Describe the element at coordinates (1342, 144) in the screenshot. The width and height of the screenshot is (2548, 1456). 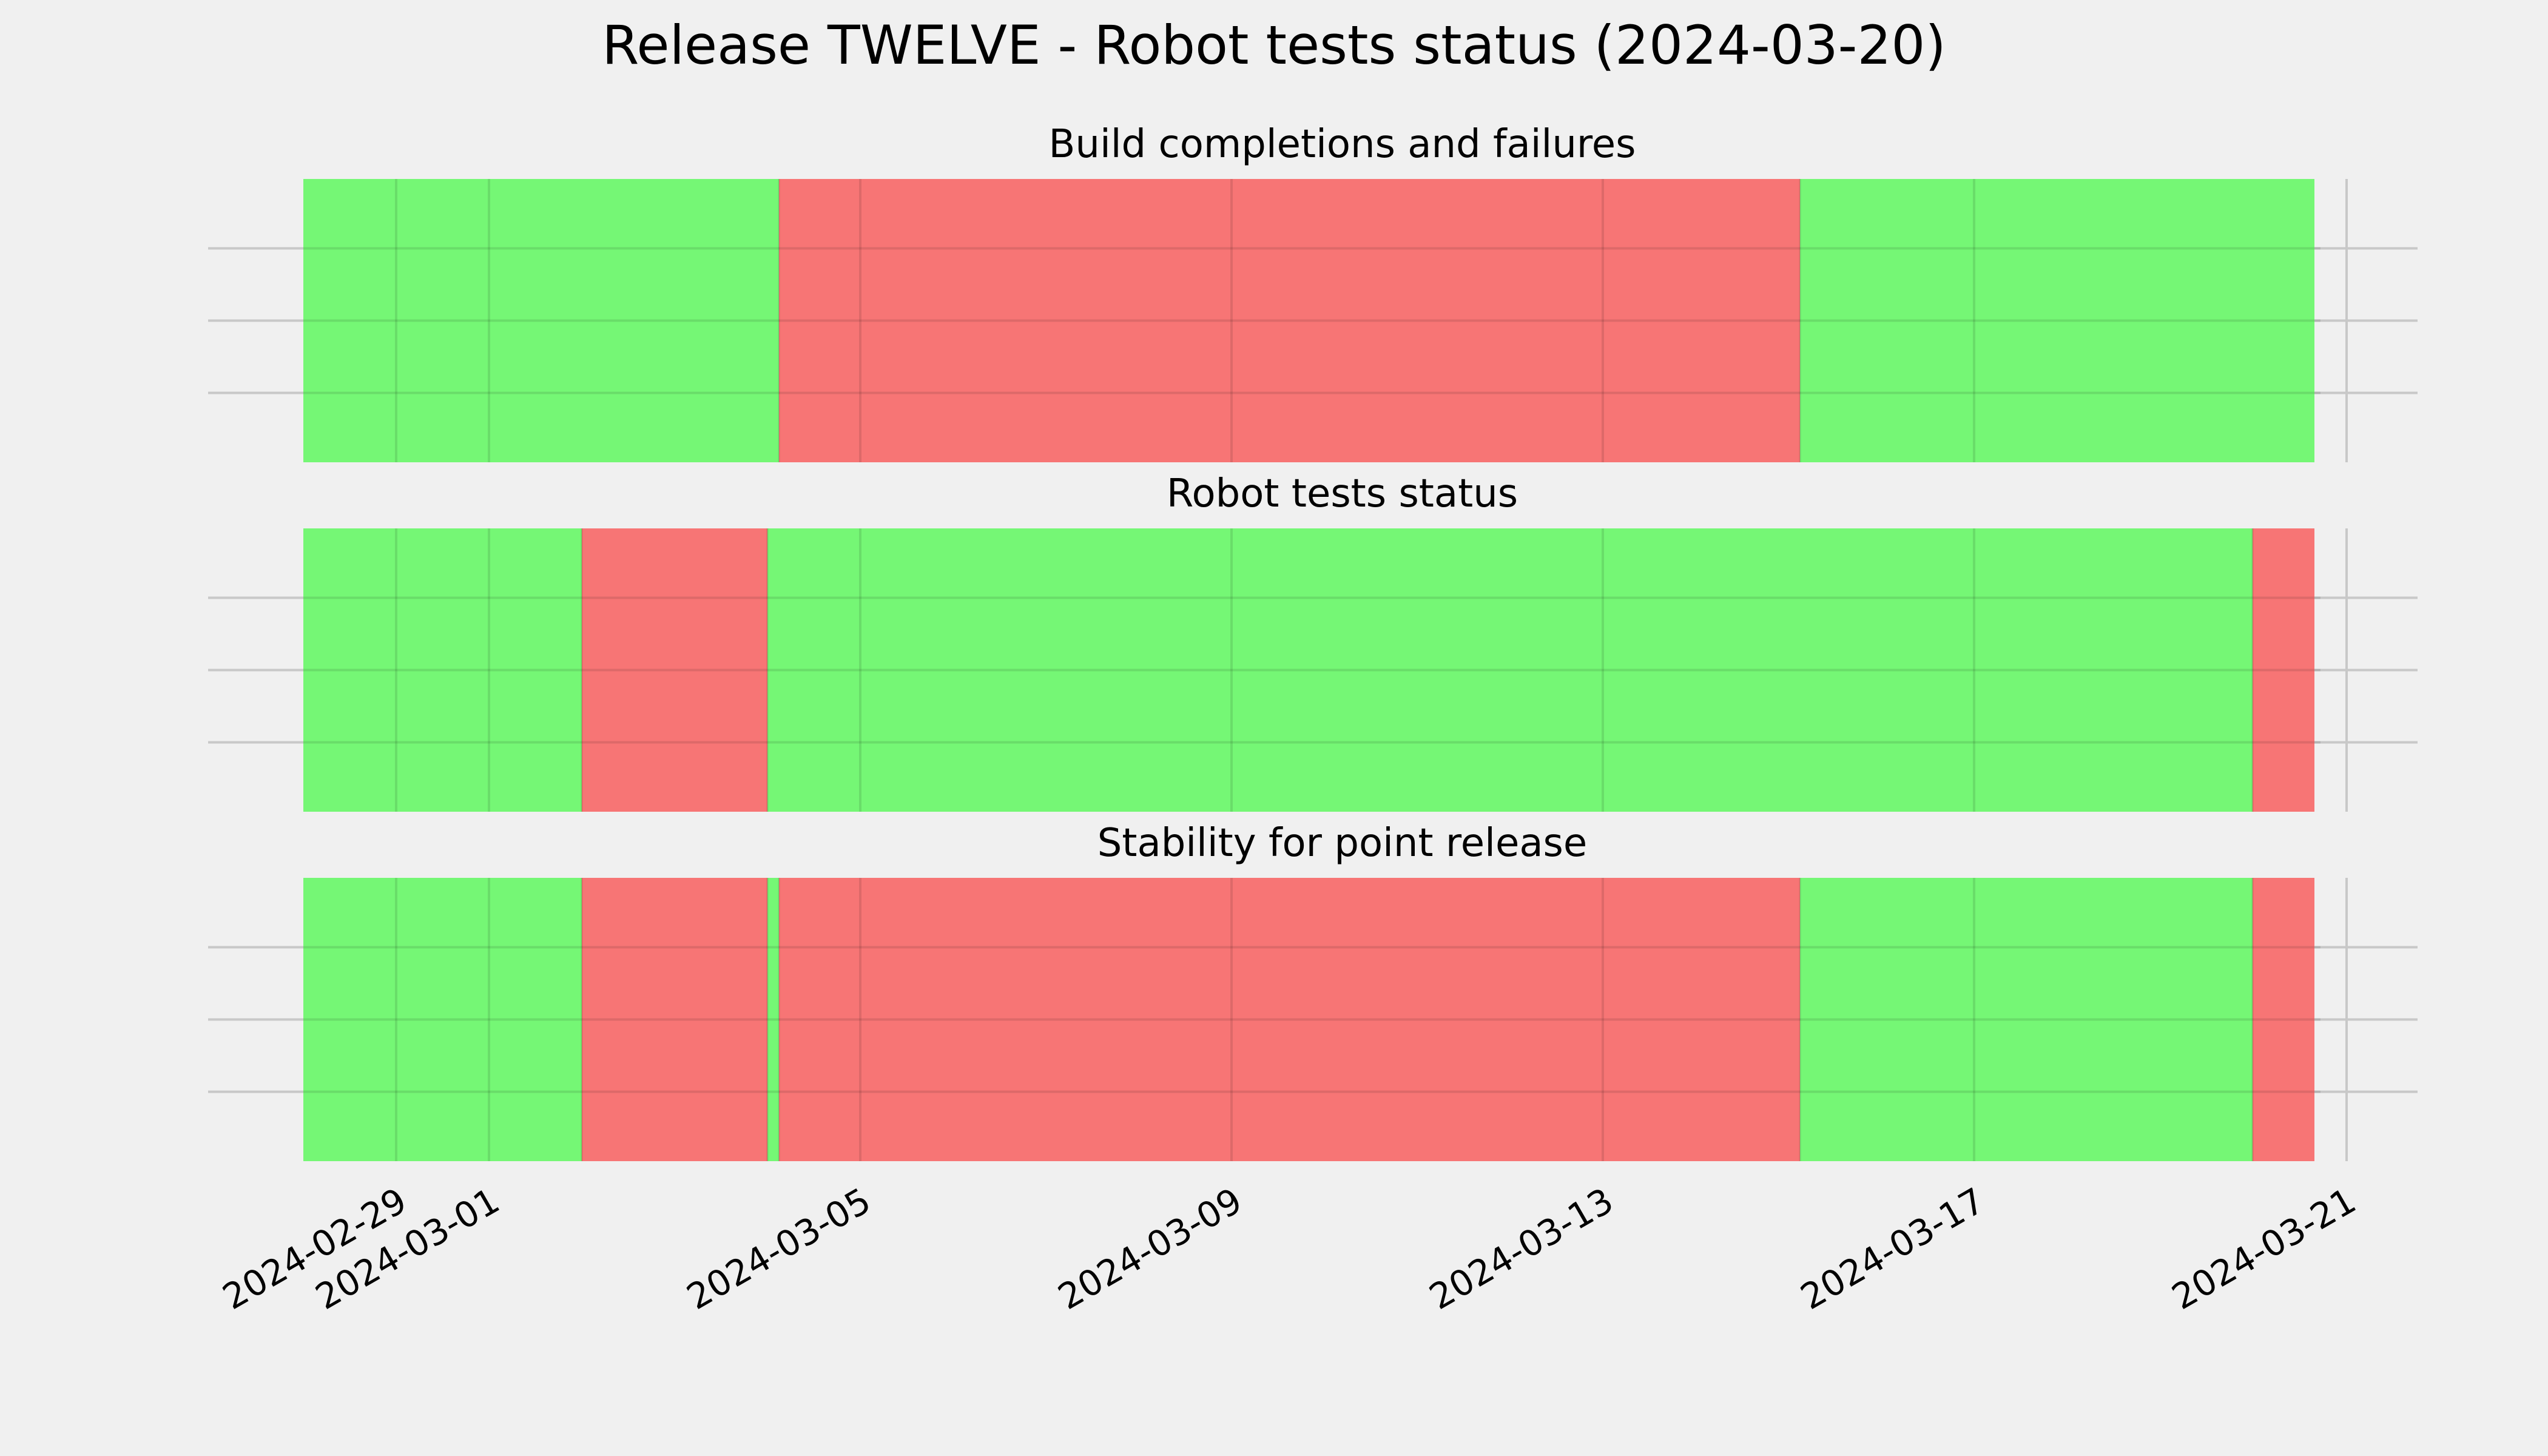
I see `panel-title: Build completions and failures` at that location.